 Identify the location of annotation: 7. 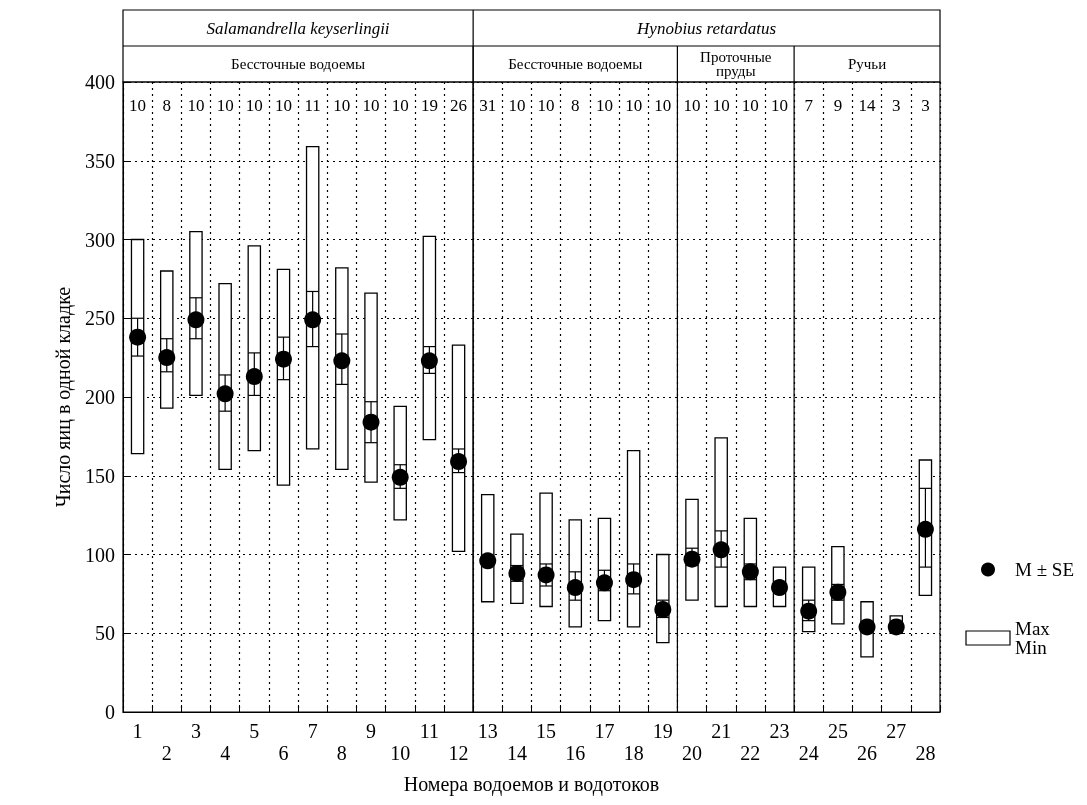
(809, 105).